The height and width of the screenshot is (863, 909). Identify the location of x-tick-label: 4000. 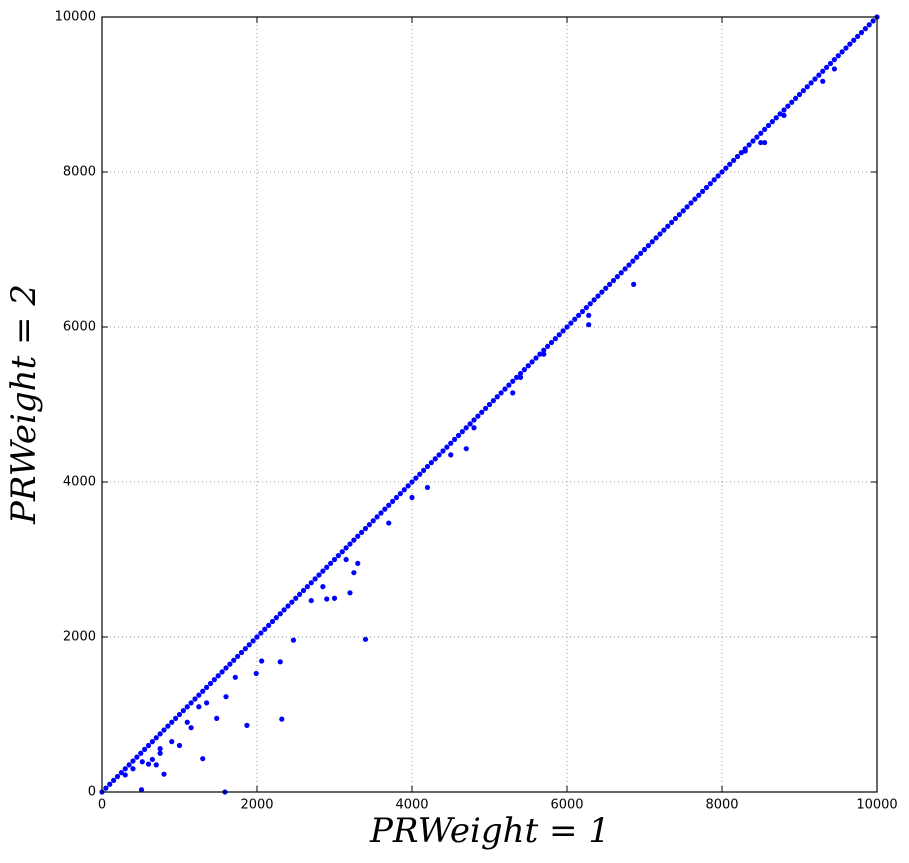
(411, 805).